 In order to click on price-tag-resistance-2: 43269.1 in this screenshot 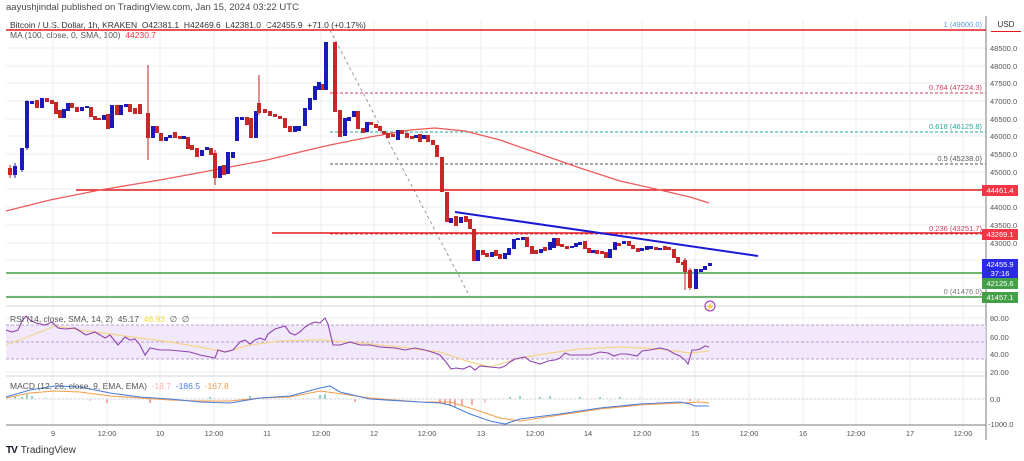, I will do `click(1000, 234)`.